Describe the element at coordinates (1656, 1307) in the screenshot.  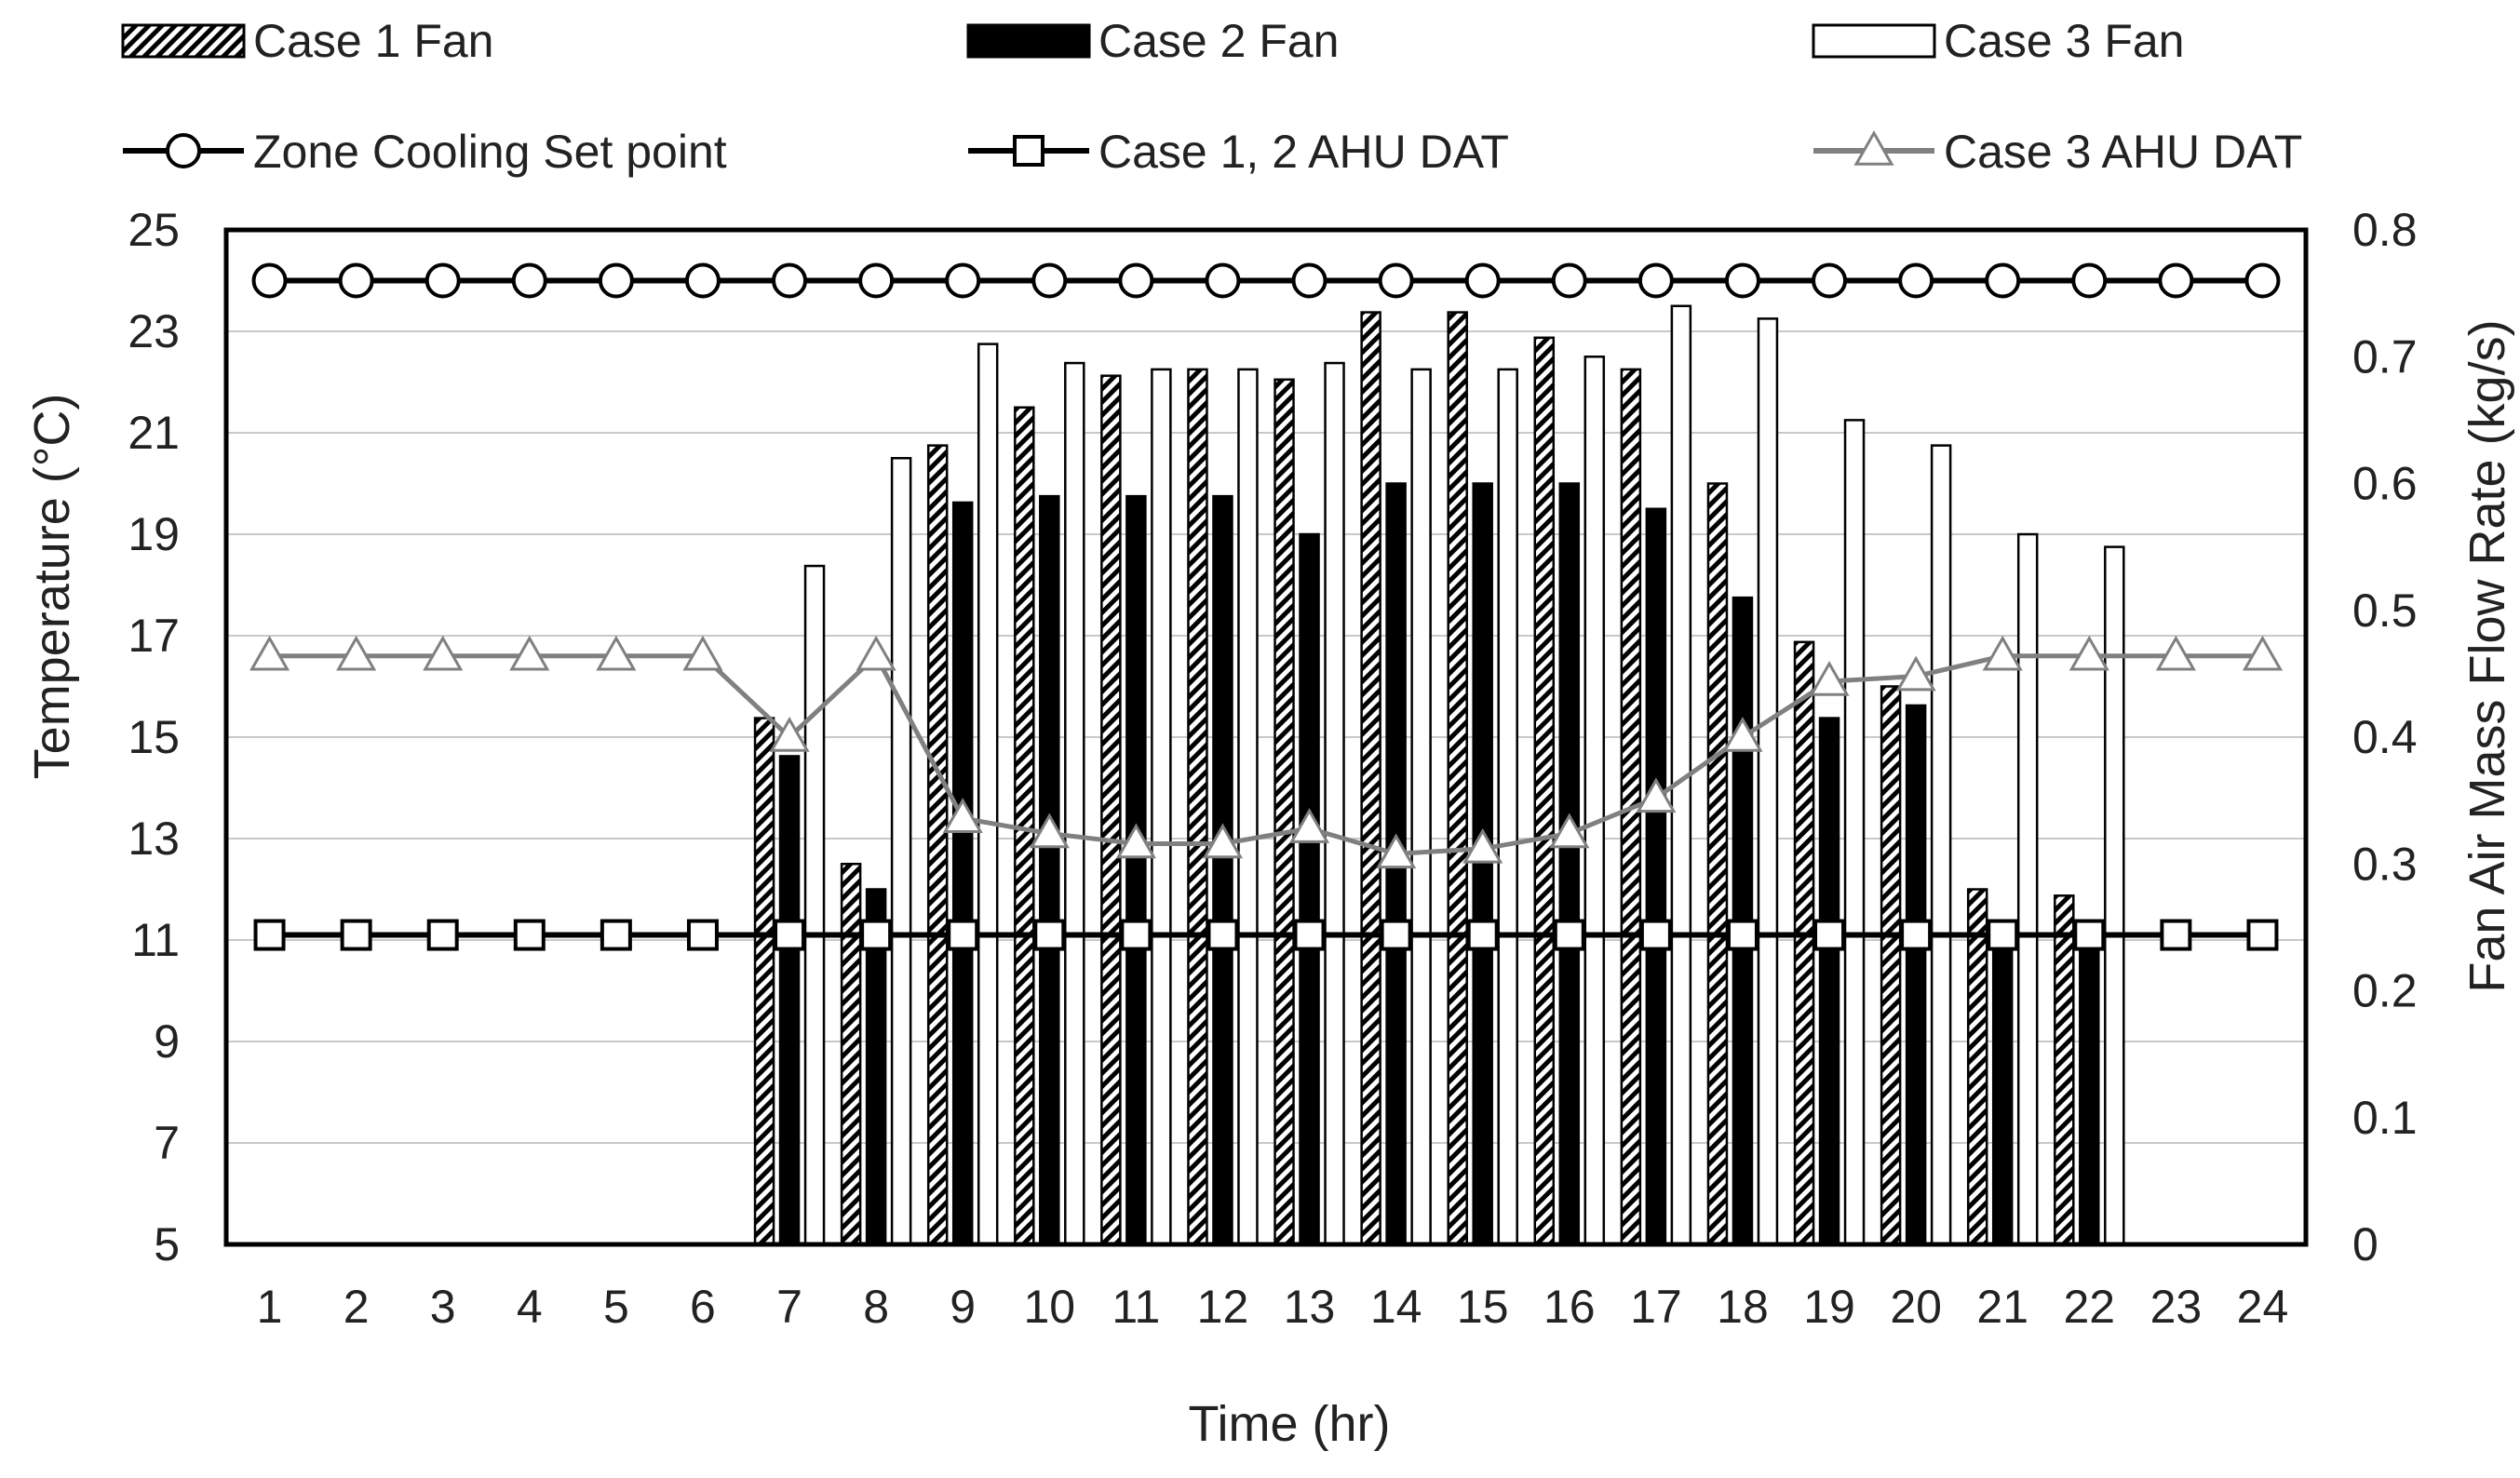
I see `x-tick-label: 17` at that location.